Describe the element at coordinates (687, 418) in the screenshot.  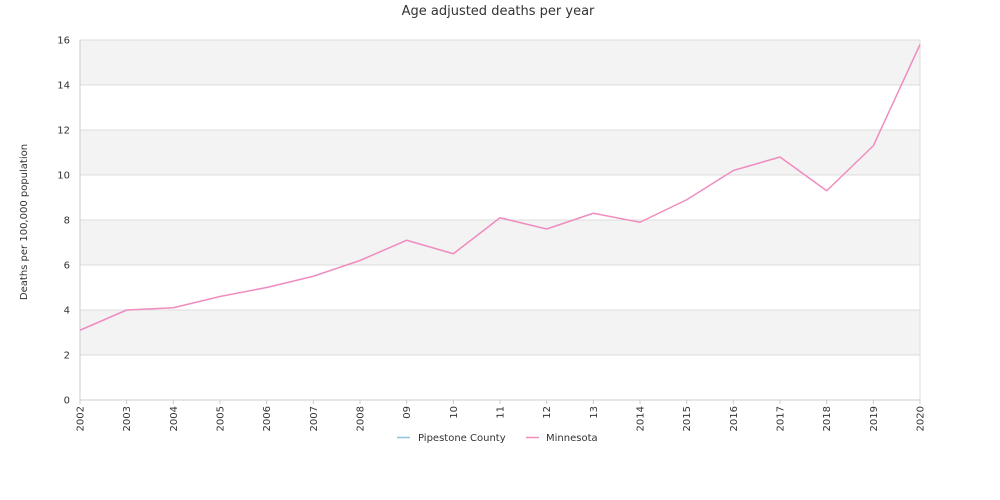
I see `x-tick-label: 2015` at that location.